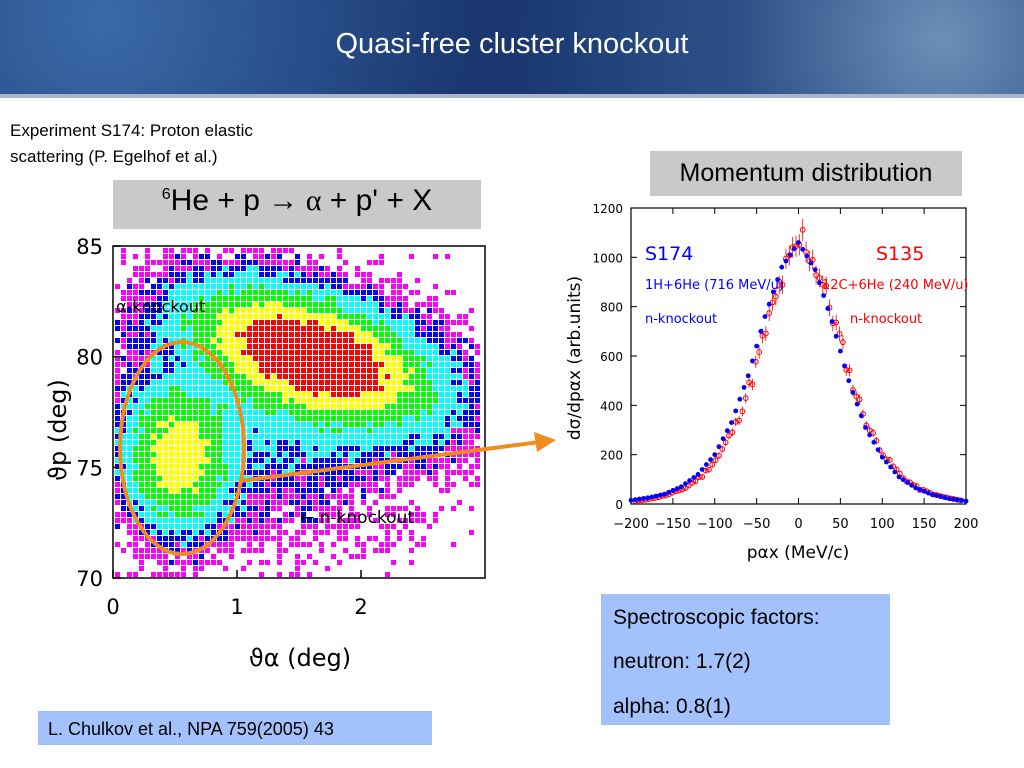 The height and width of the screenshot is (768, 1024). Describe the element at coordinates (682, 661) in the screenshot. I see `spectroscopic-neutron: neutron: 1.7(2)` at that location.